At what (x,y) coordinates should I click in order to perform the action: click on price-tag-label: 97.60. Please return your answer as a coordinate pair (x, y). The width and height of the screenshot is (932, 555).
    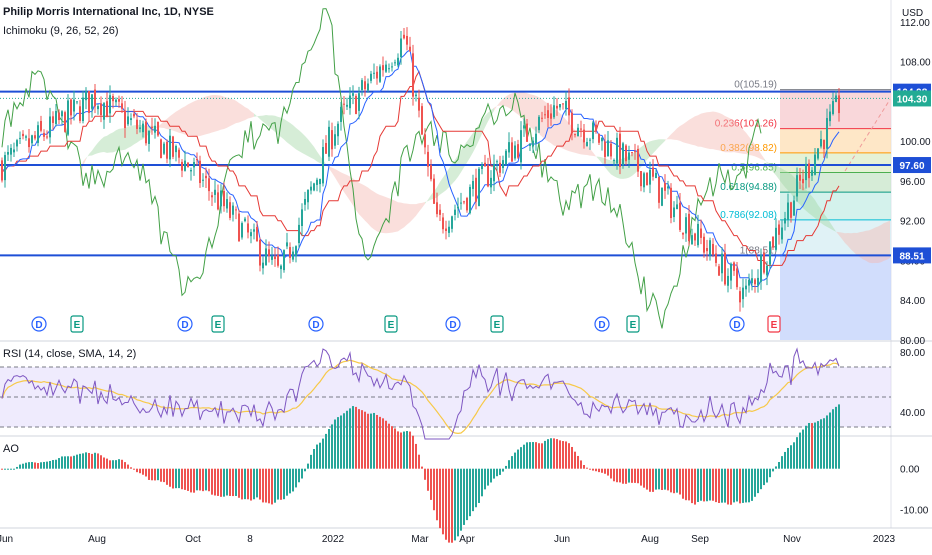
    Looking at the image, I should click on (911, 166).